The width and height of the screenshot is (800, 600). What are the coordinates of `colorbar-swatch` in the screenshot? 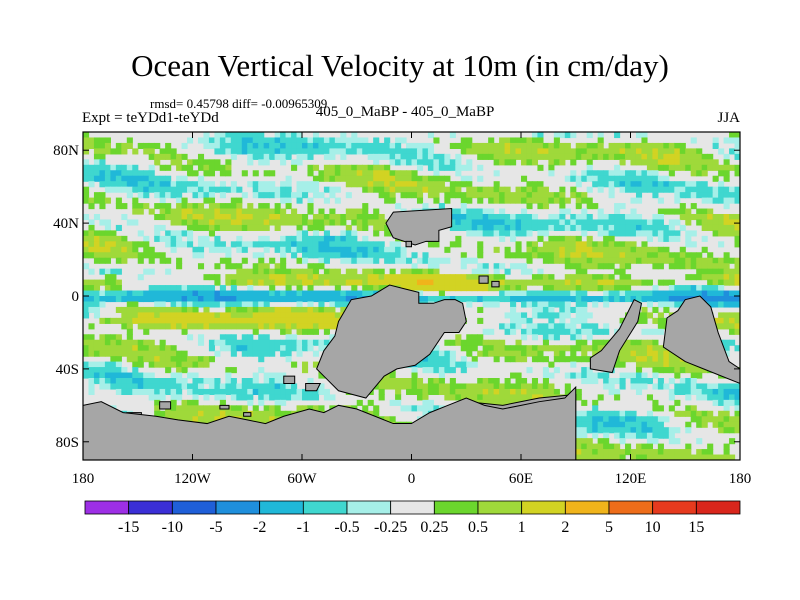 It's located at (107, 507).